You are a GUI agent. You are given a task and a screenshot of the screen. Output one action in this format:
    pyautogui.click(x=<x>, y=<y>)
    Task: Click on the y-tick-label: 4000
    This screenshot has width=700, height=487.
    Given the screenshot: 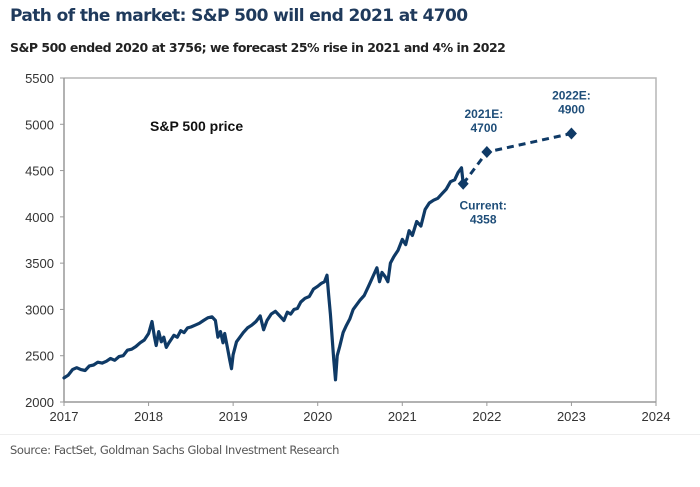 What is the action you would take?
    pyautogui.click(x=39, y=217)
    